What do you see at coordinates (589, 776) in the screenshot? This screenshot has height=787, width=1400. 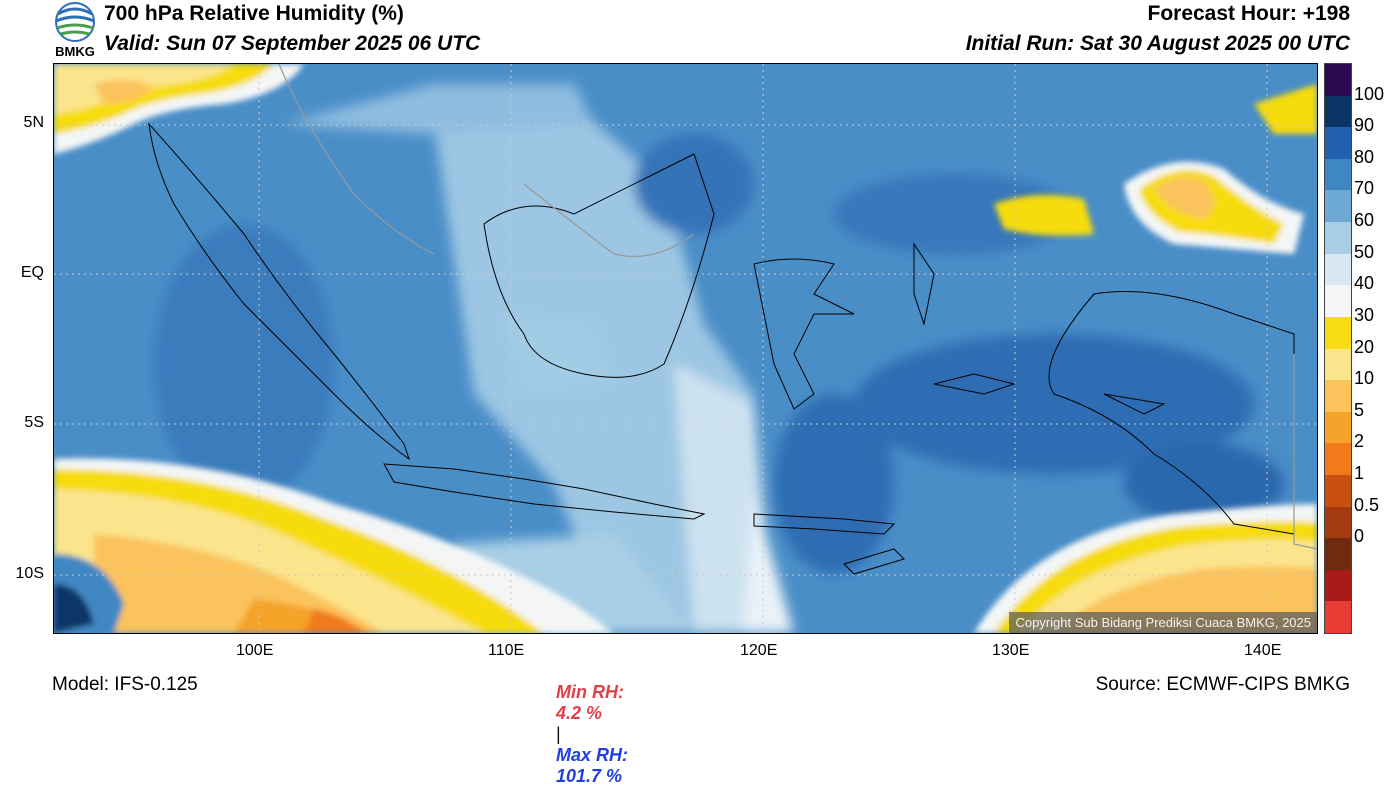 I see `max-rh-value: 101.7 %` at bounding box center [589, 776].